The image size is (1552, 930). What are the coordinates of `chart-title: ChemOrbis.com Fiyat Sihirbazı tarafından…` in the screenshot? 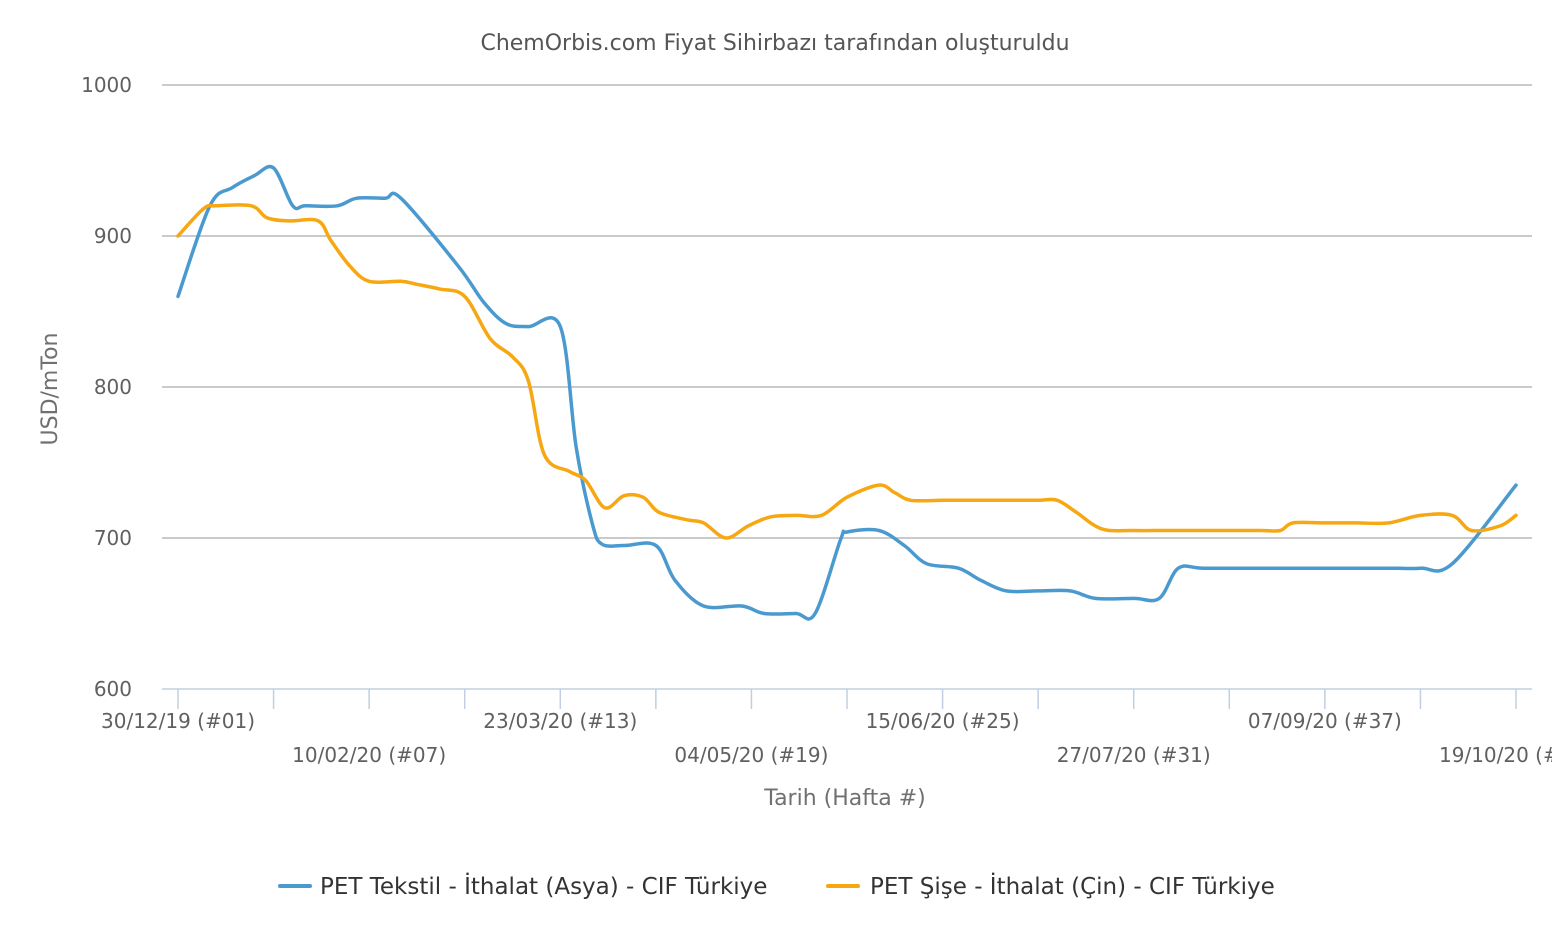 It's located at (774, 43).